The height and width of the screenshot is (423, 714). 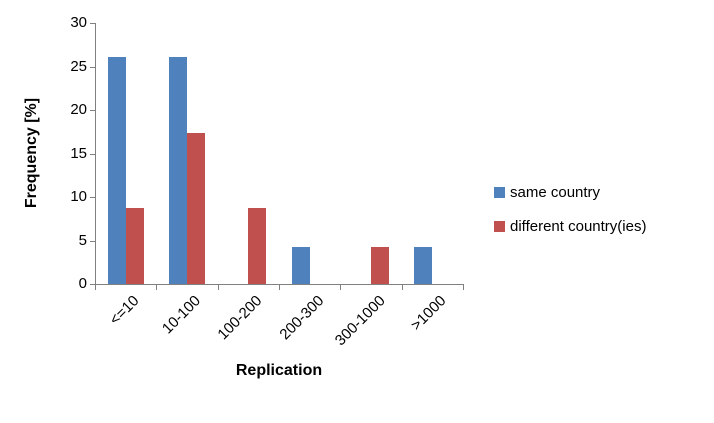 What do you see at coordinates (95, 154) in the screenshot?
I see `y-axis-line` at bounding box center [95, 154].